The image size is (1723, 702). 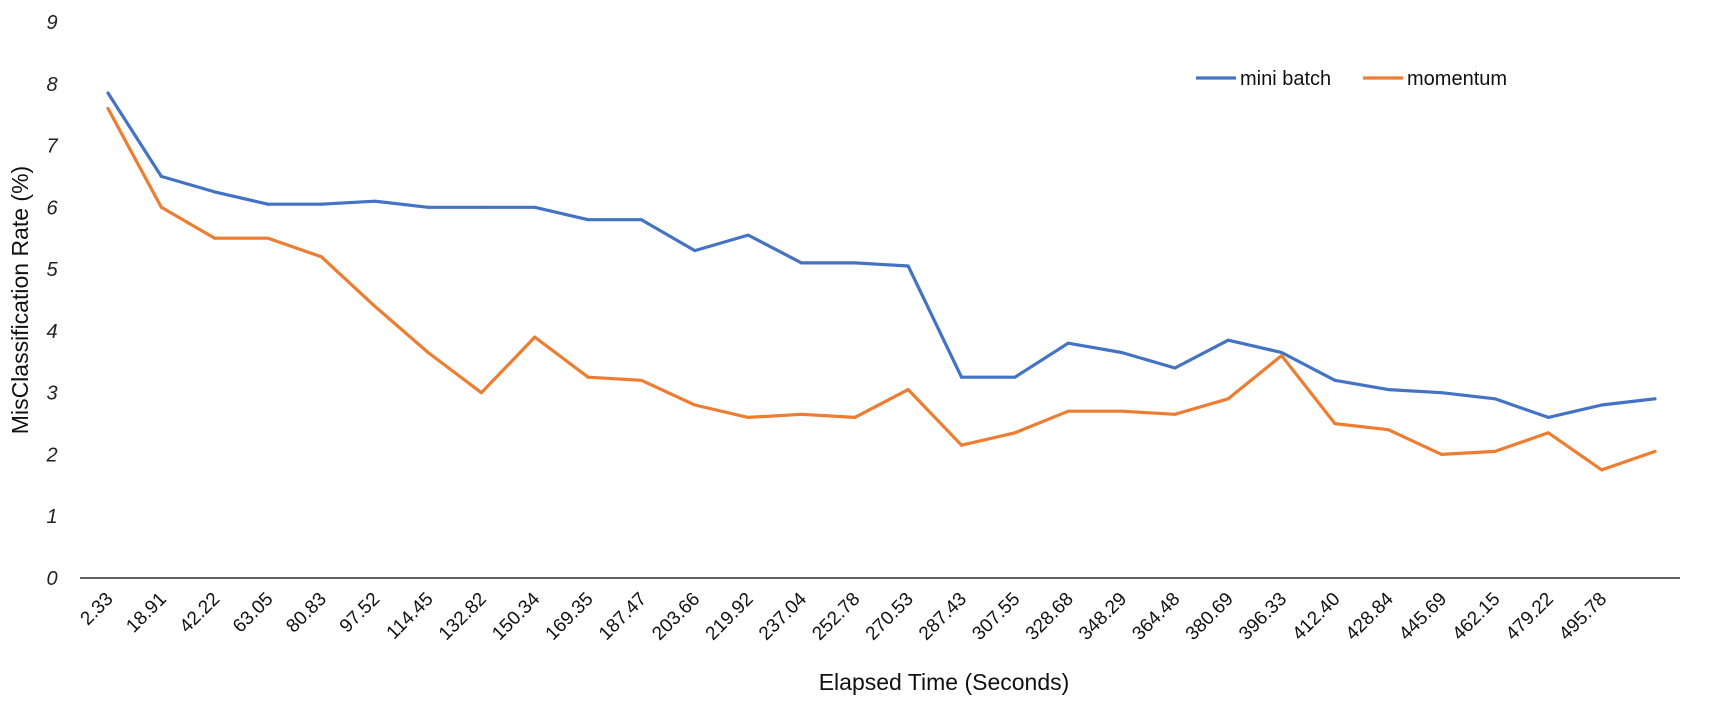 What do you see at coordinates (253, 613) in the screenshot?
I see `x-tick-label: 63.05` at bounding box center [253, 613].